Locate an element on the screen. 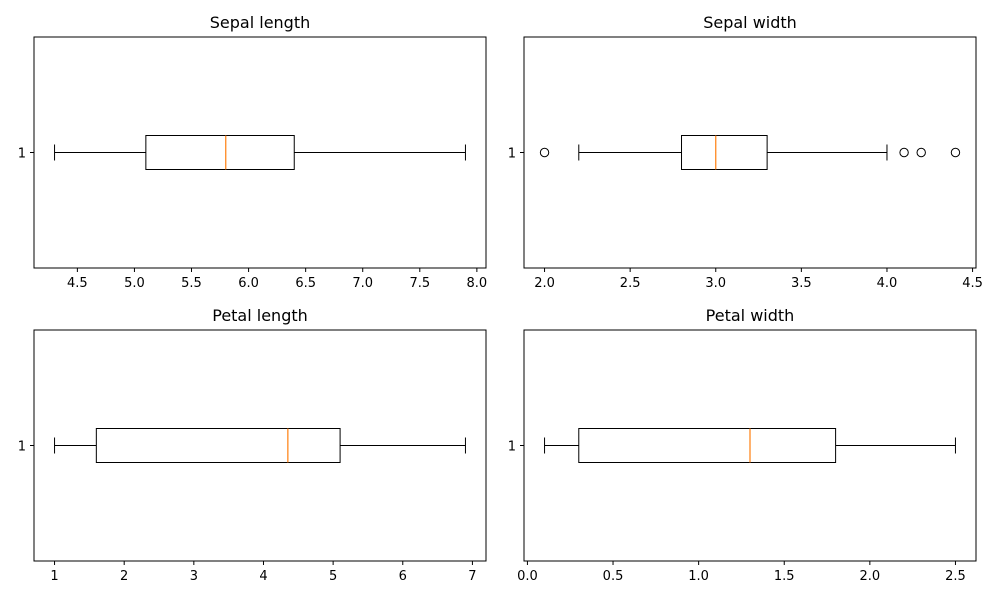  x-tick-label: 3 is located at coordinates (194, 576).